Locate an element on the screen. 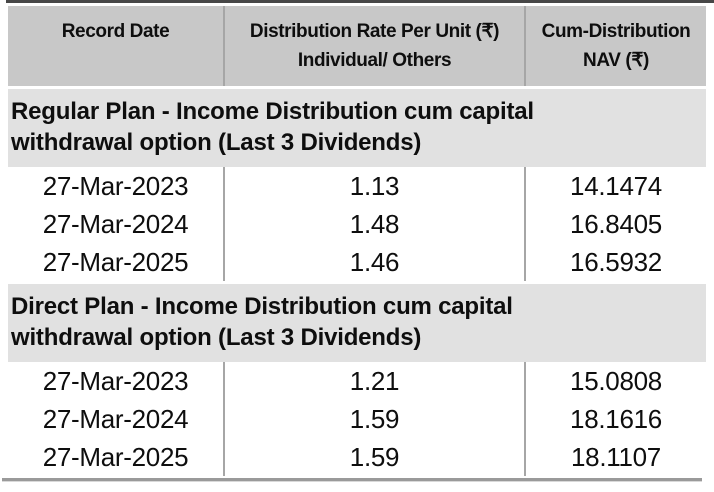 This screenshot has width=714, height=492. column-header-label: Distribution Rate Per Unit (₹) is located at coordinates (374, 31).